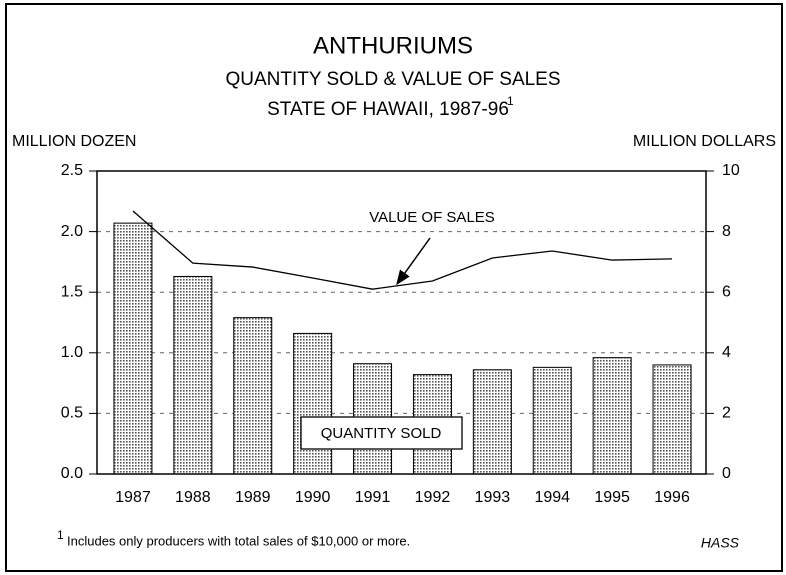  Describe the element at coordinates (72, 170) in the screenshot. I see `y-tick-label: 2.5` at that location.